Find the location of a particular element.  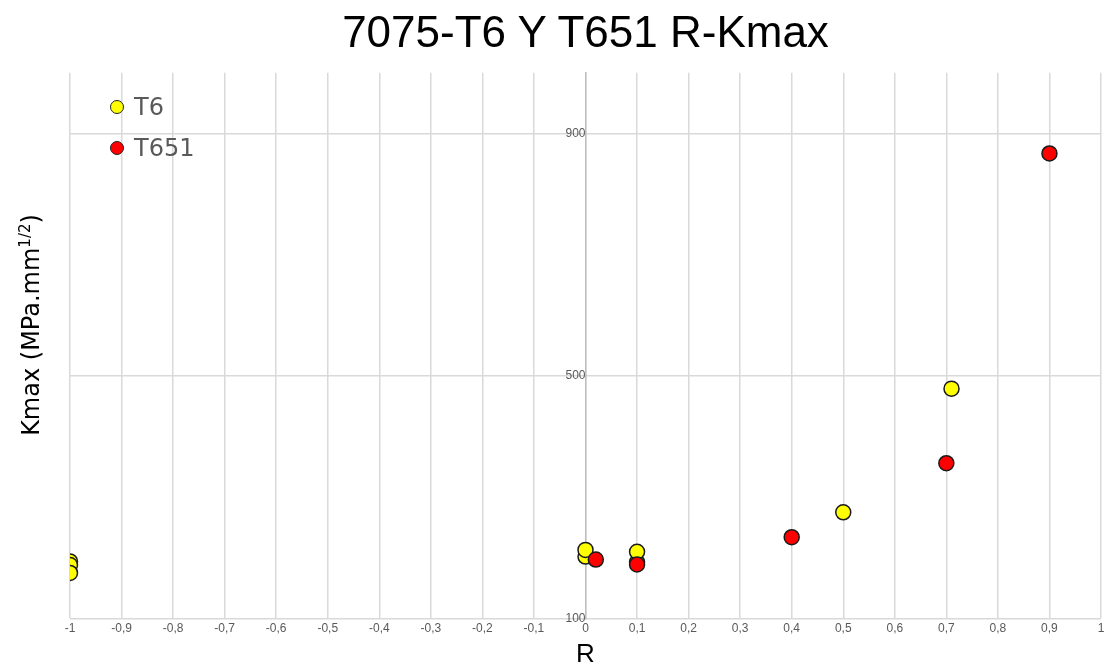

x-tick-label: -0,5 is located at coordinates (328, 627).